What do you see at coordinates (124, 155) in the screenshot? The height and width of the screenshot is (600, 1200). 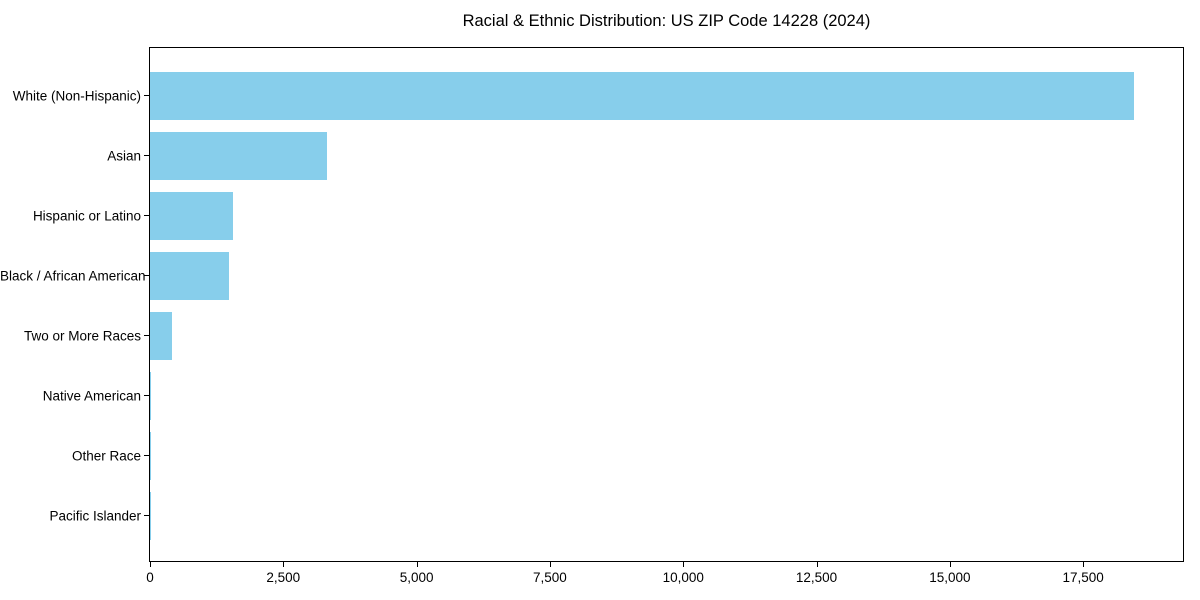 I see `y-tick-label: Asian` at bounding box center [124, 155].